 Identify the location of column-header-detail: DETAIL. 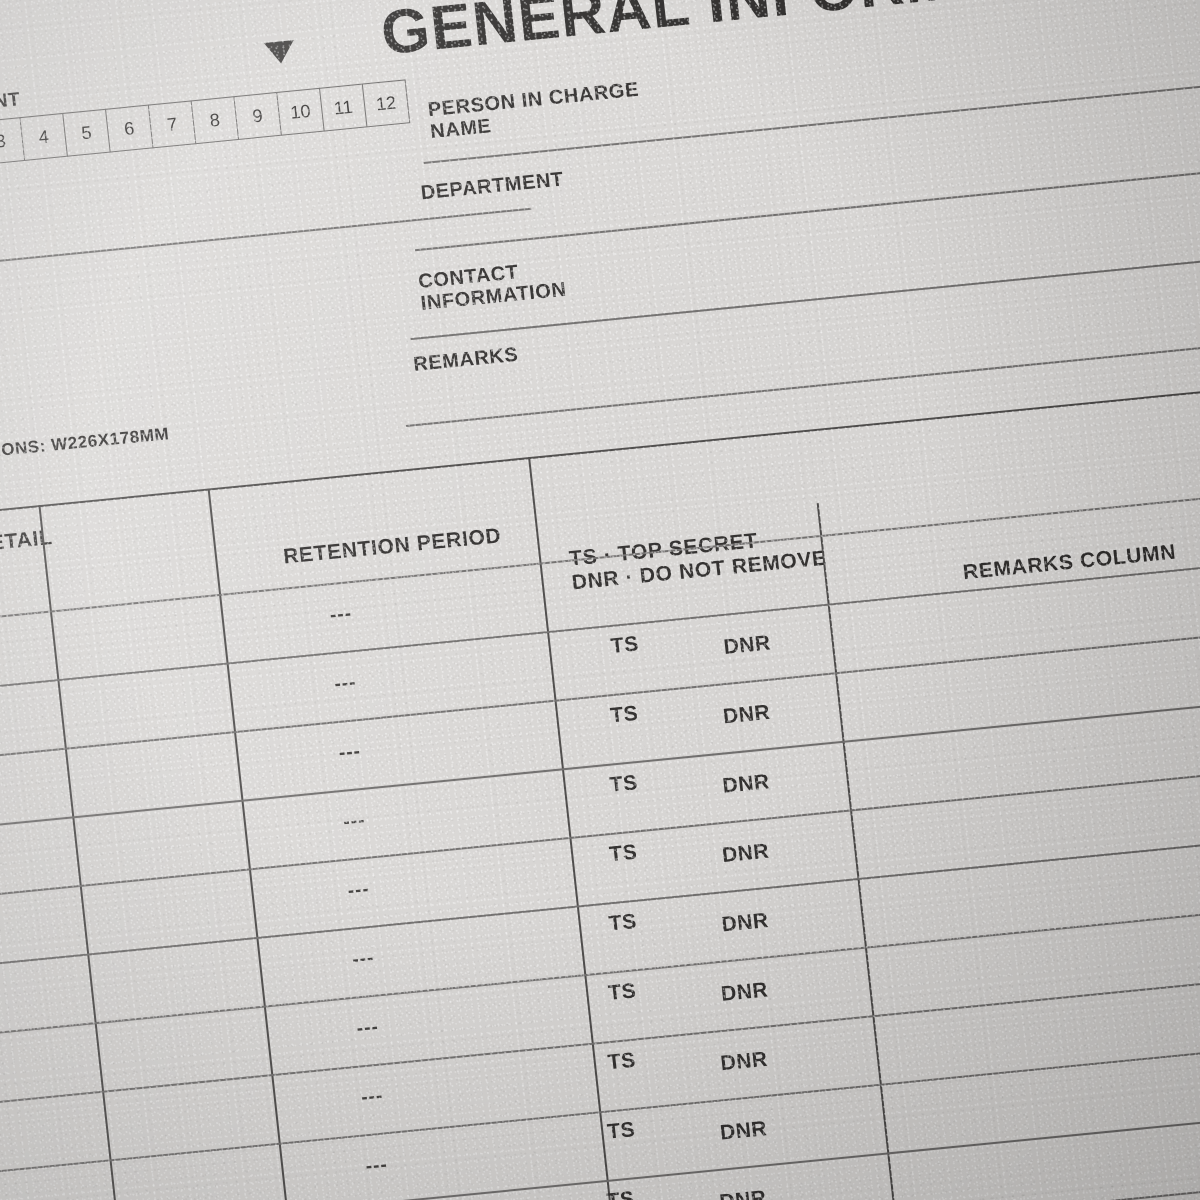
(27, 541).